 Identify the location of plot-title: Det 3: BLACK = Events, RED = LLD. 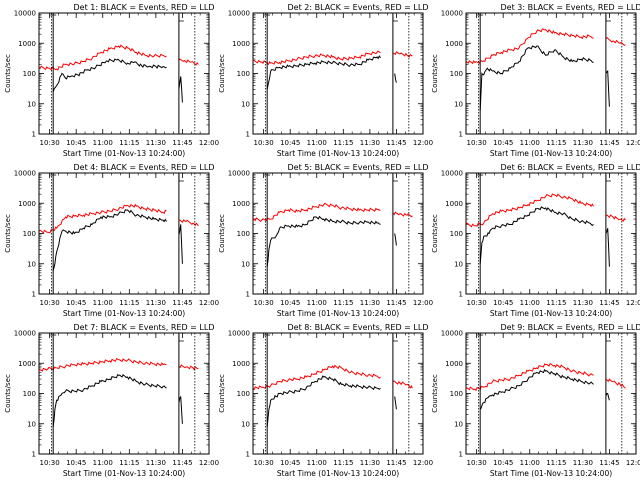
(570, 7).